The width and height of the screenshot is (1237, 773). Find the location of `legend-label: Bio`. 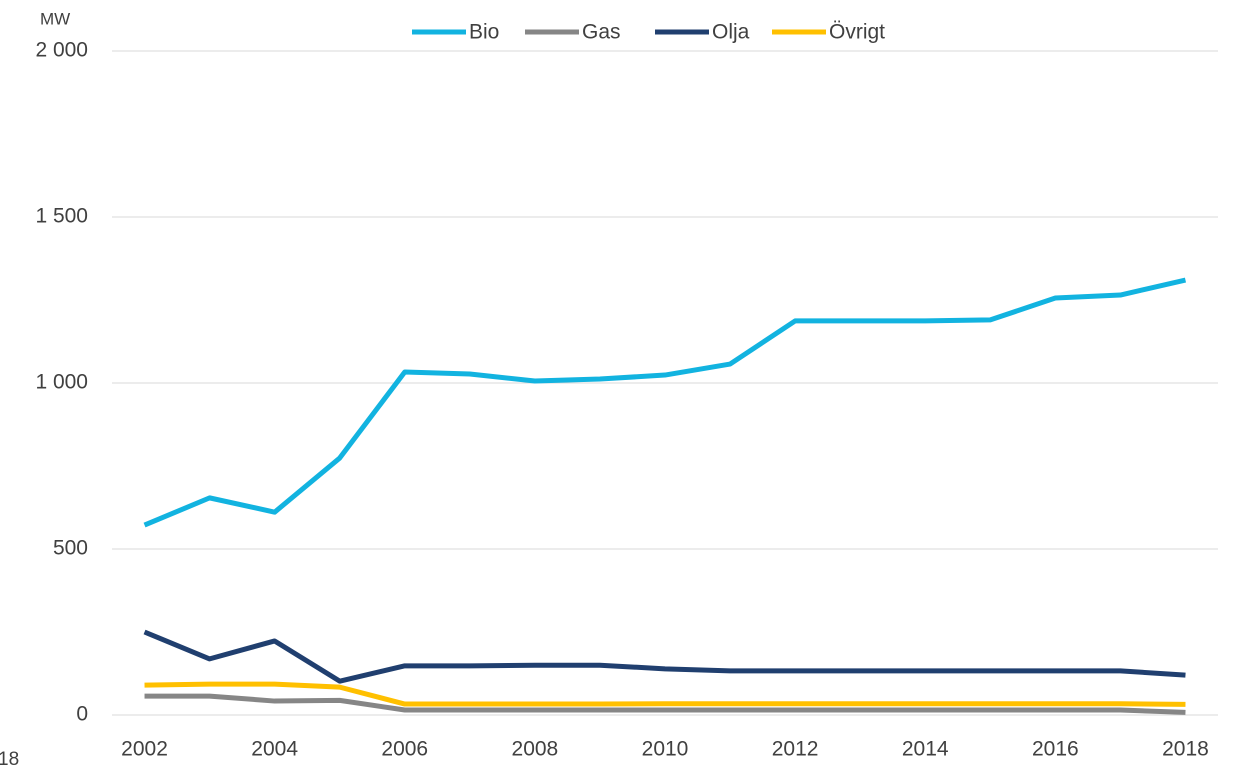

legend-label: Bio is located at coordinates (484, 32).